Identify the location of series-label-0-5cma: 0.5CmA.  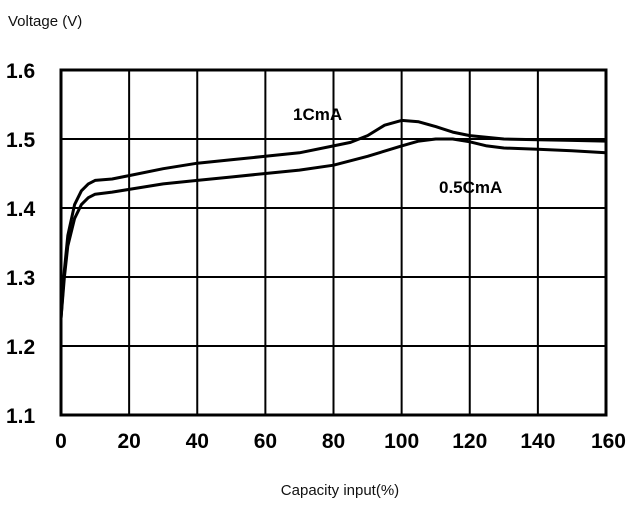
(470, 187).